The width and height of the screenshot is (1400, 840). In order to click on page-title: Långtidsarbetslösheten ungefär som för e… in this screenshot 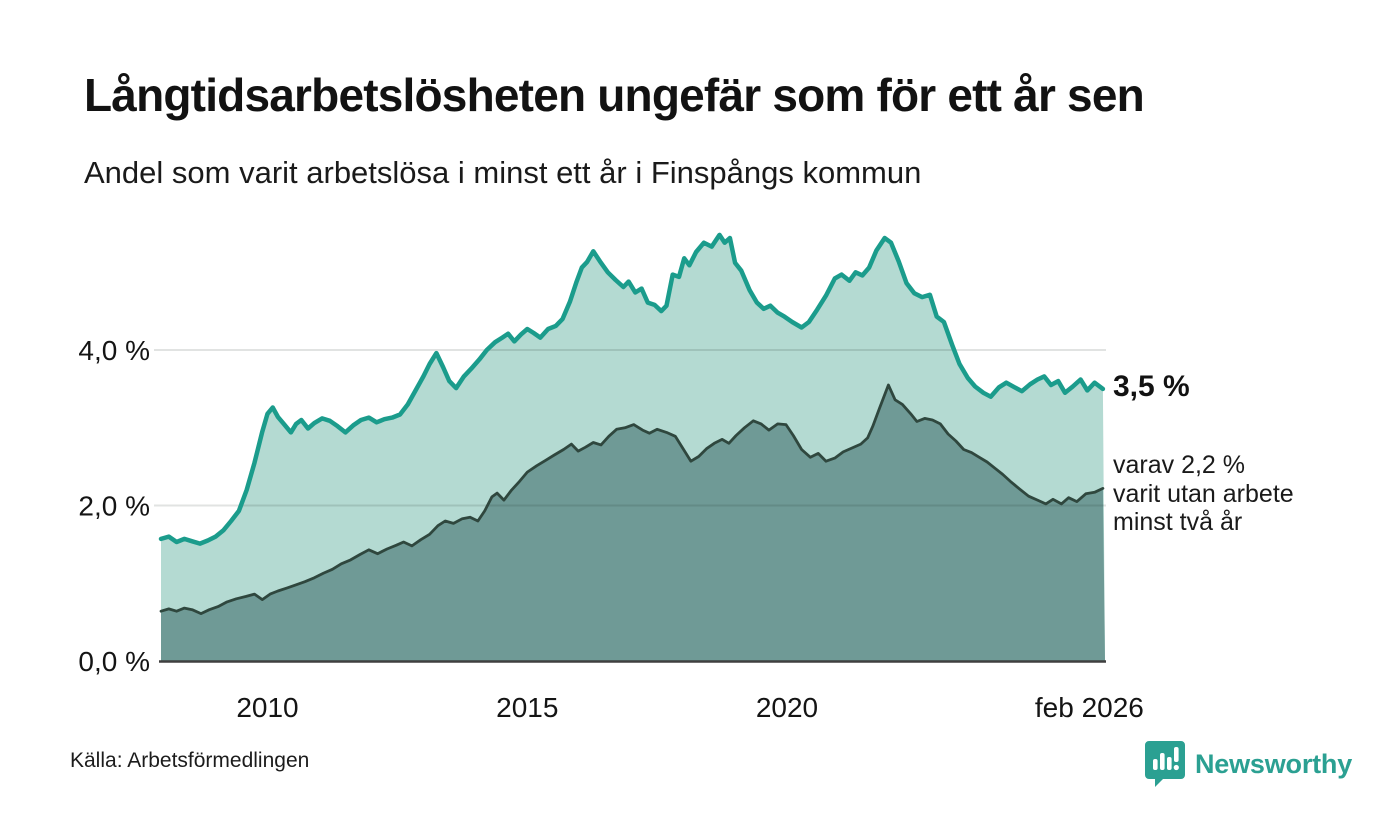, I will do `click(614, 95)`.